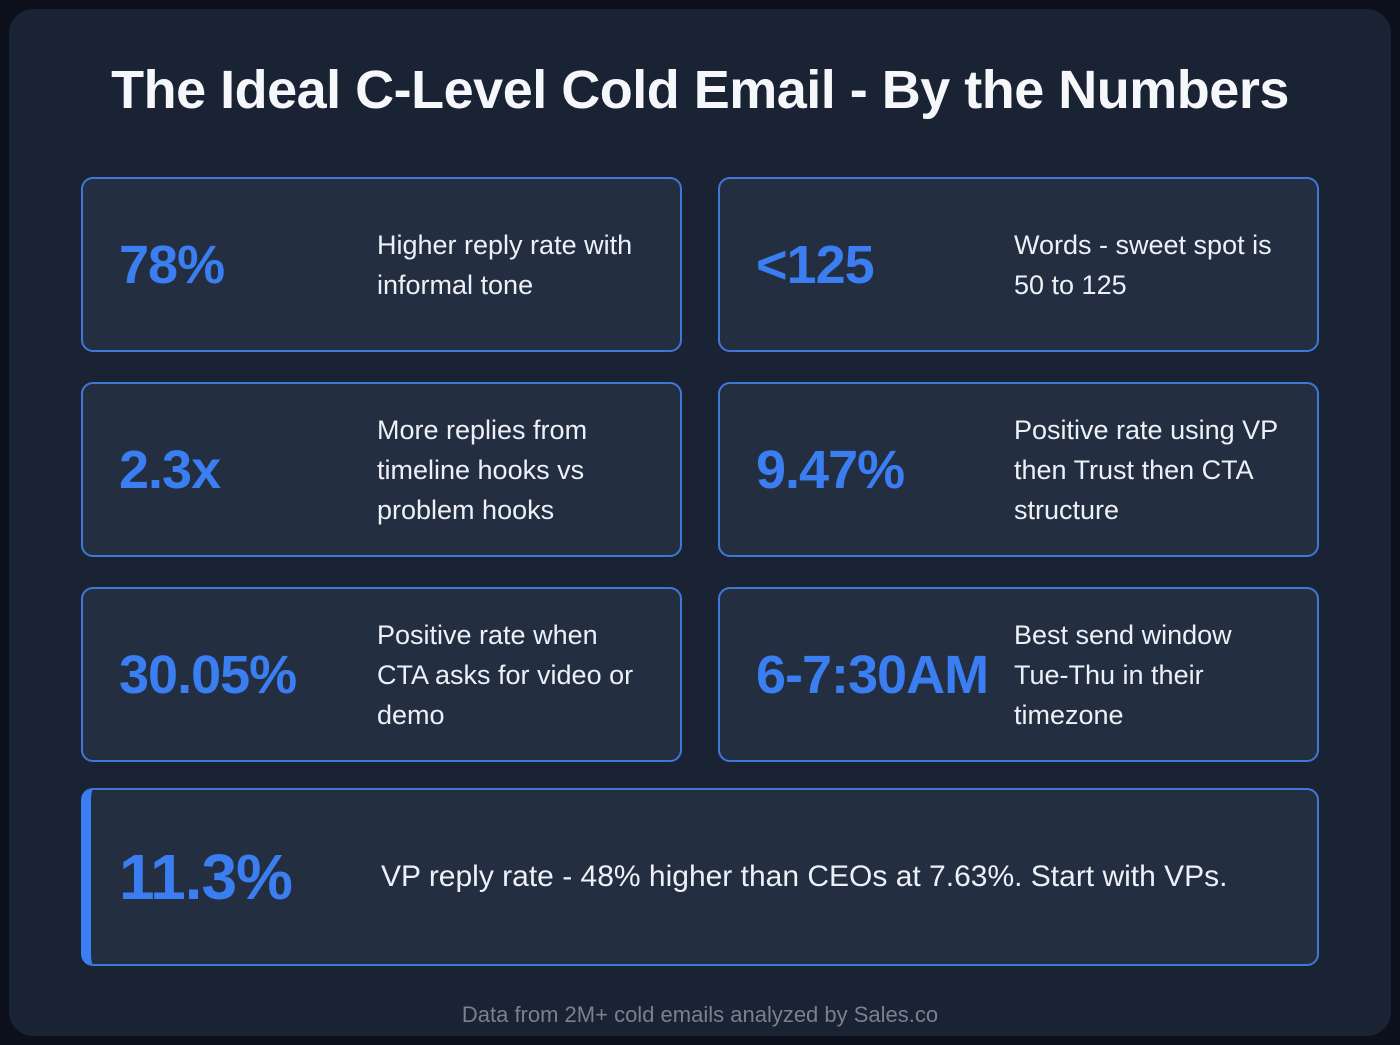 This screenshot has height=1045, width=1400. I want to click on stat-card-word-count: <125 Words - sweet spot is 50 to 125, so click(1018, 264).